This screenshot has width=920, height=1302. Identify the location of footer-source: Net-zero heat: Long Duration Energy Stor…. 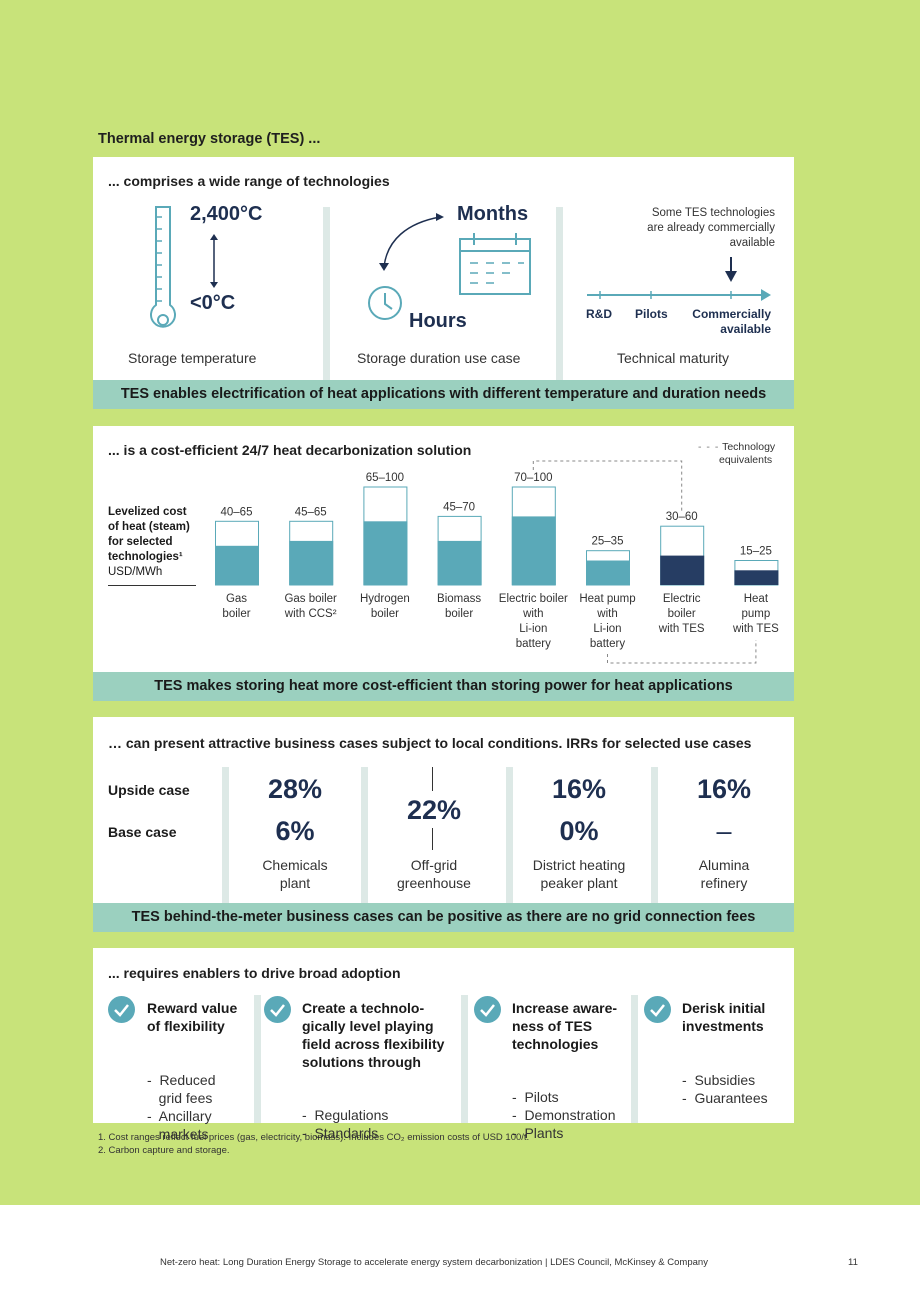
(434, 1262).